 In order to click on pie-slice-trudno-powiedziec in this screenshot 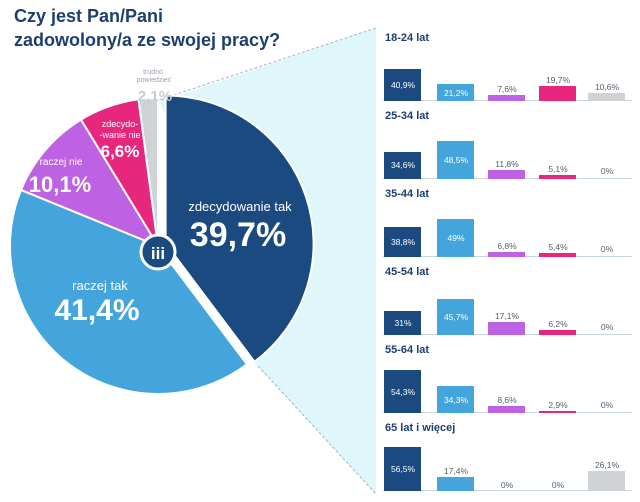, I will do `click(148, 171)`.